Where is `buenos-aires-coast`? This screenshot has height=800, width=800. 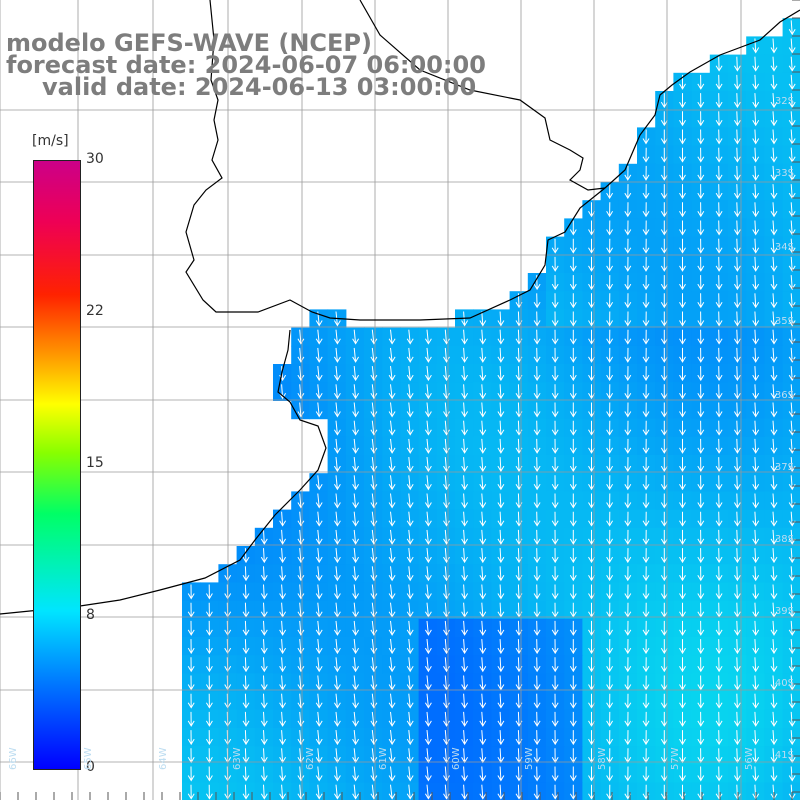
buenos-aires-coast is located at coordinates (163, 472).